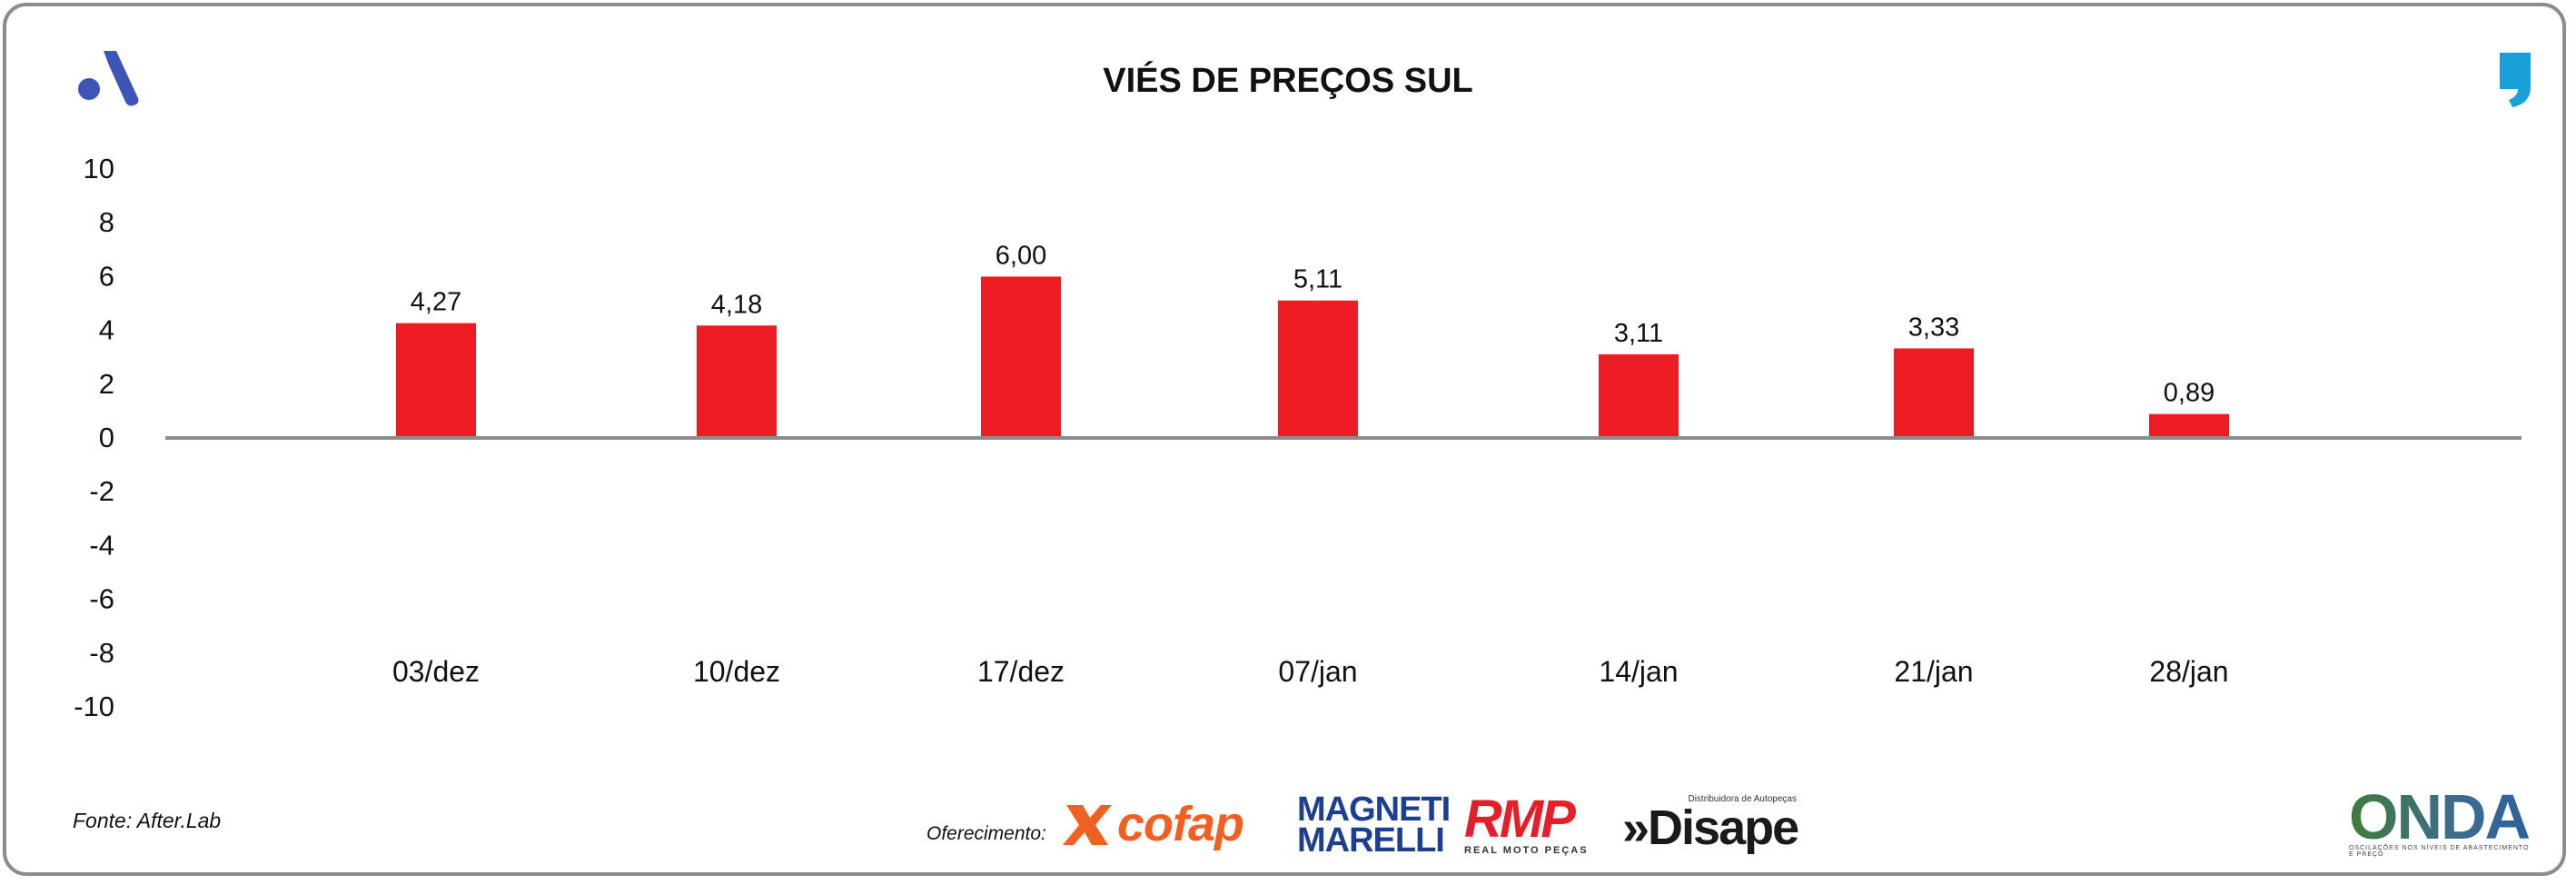 Image resolution: width=2576 pixels, height=885 pixels. Describe the element at coordinates (106, 276) in the screenshot. I see `y-tick-label: 6` at that location.